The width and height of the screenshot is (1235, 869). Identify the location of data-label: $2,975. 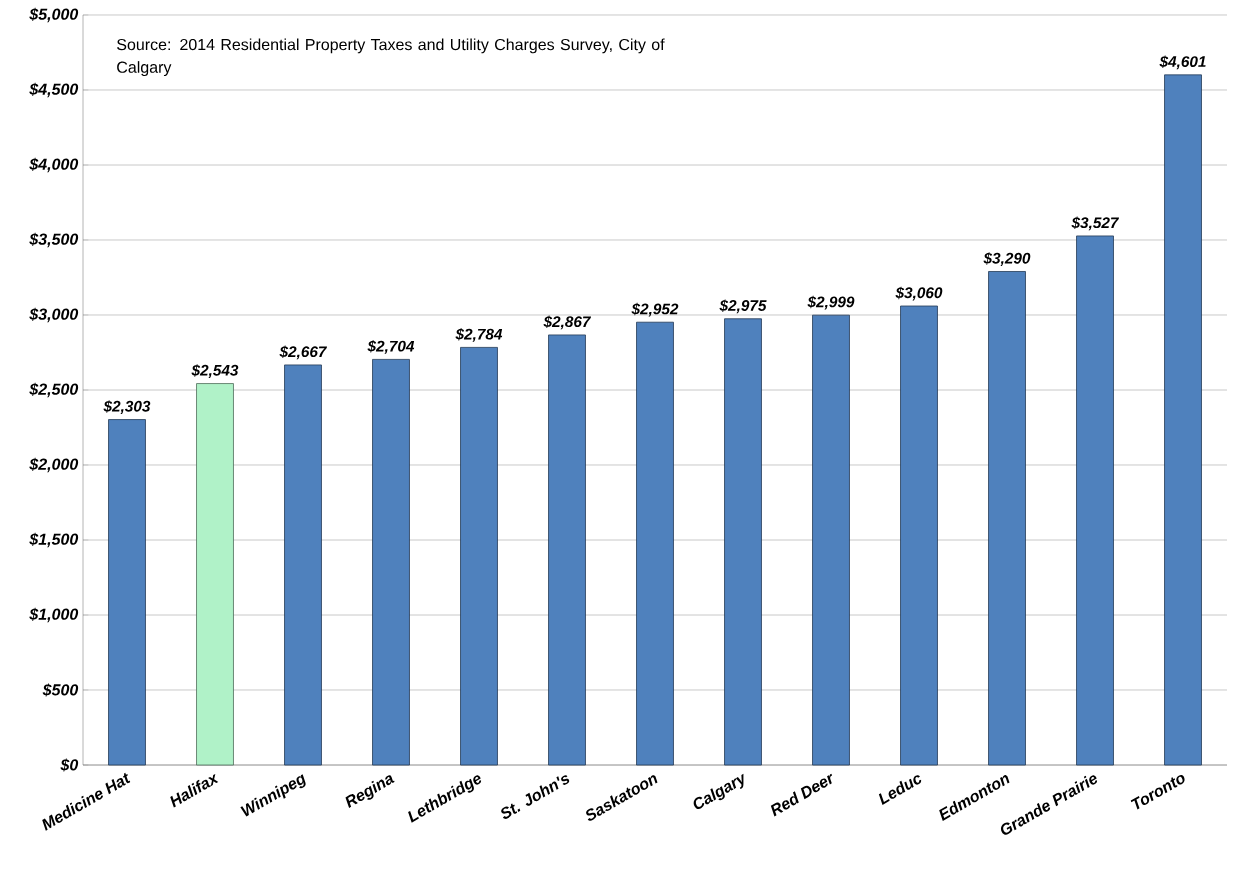
(743, 306).